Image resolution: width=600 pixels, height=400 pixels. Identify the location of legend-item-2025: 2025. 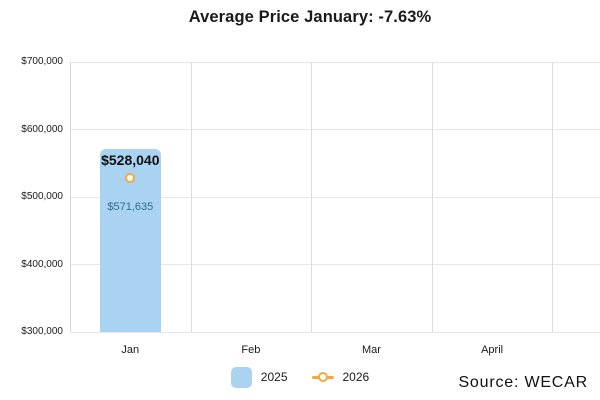
(259, 377).